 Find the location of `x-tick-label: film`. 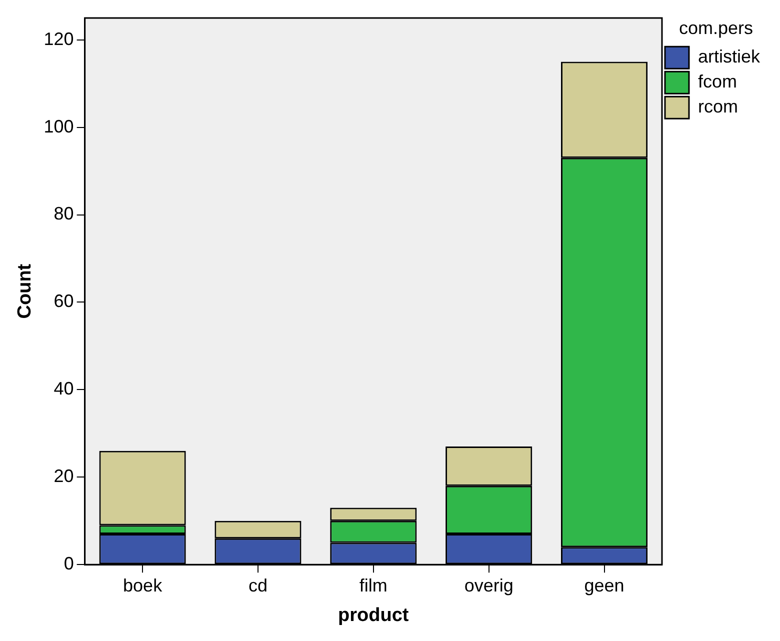

x-tick-label: film is located at coordinates (373, 585).